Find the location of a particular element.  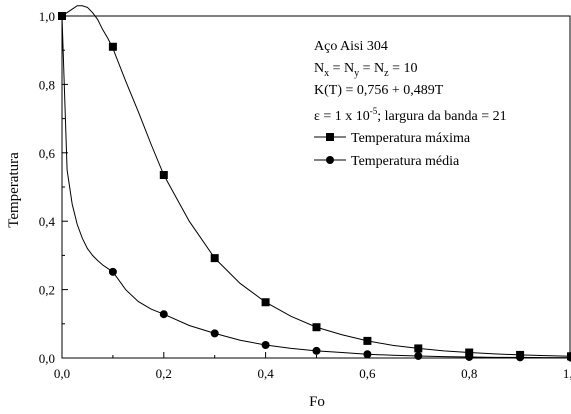

x-axis-label: Fo is located at coordinates (317, 402).